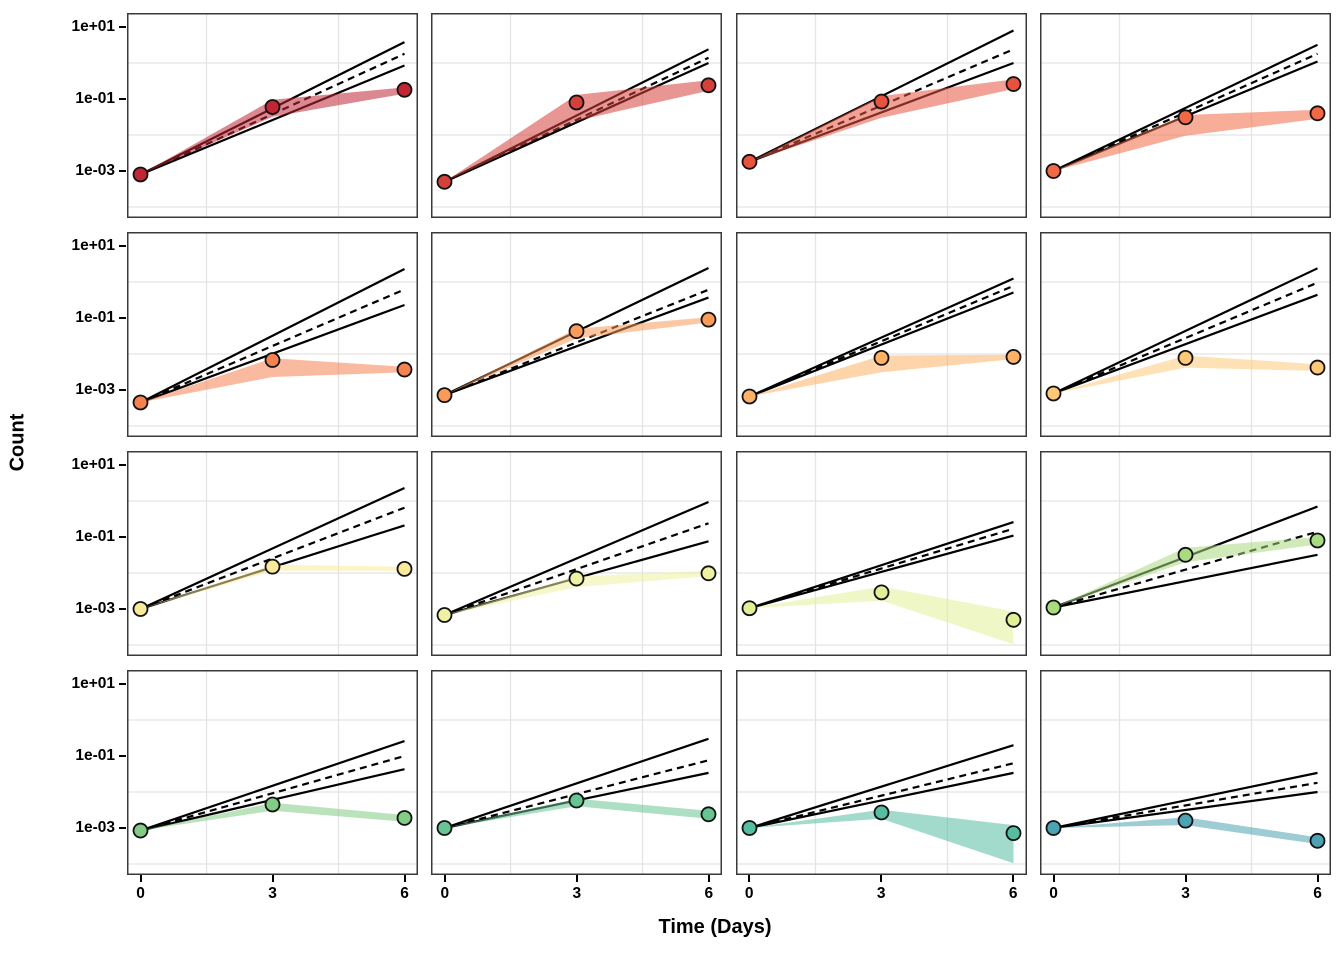 This screenshot has width=1344, height=960. I want to click on facet-panel-r2c4, so click(1185, 334).